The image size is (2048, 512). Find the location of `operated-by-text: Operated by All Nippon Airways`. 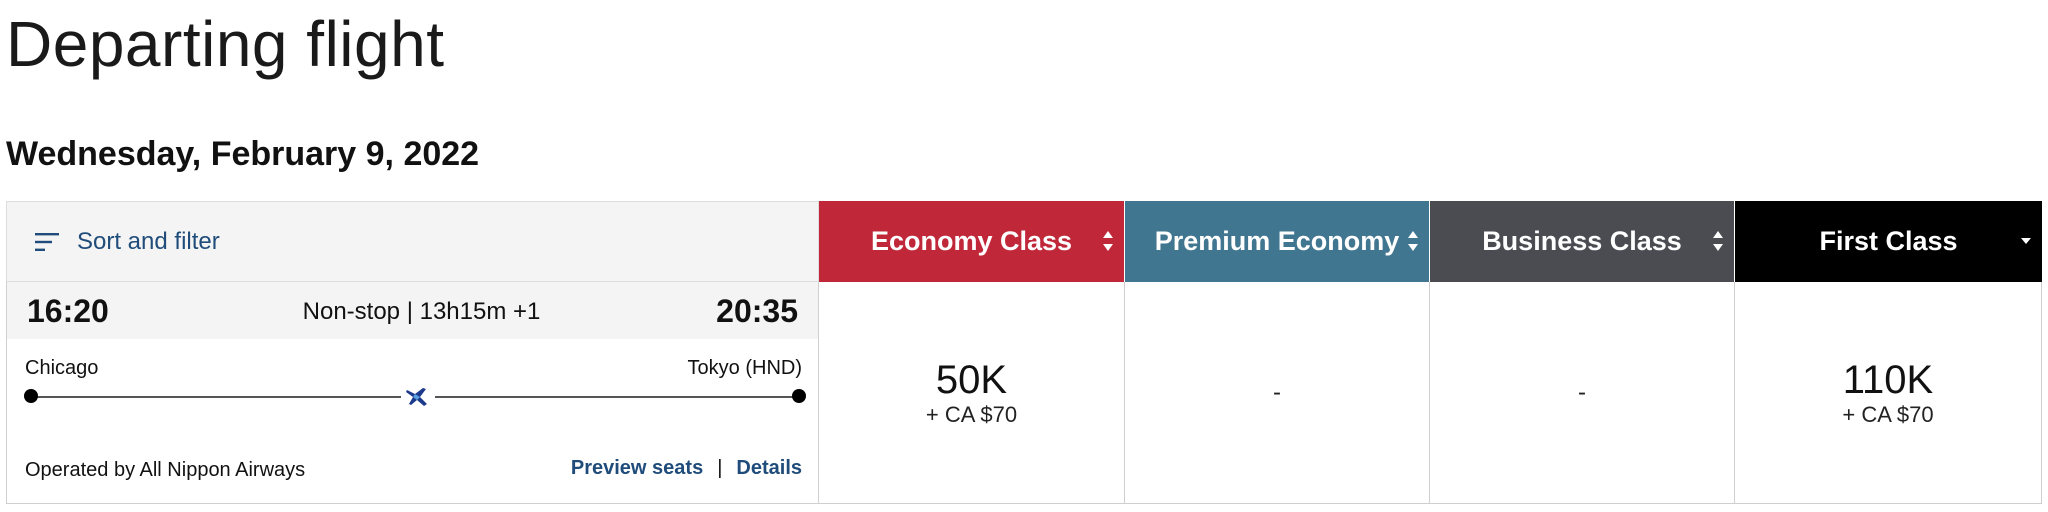

operated-by-text: Operated by All Nippon Airways is located at coordinates (165, 470).